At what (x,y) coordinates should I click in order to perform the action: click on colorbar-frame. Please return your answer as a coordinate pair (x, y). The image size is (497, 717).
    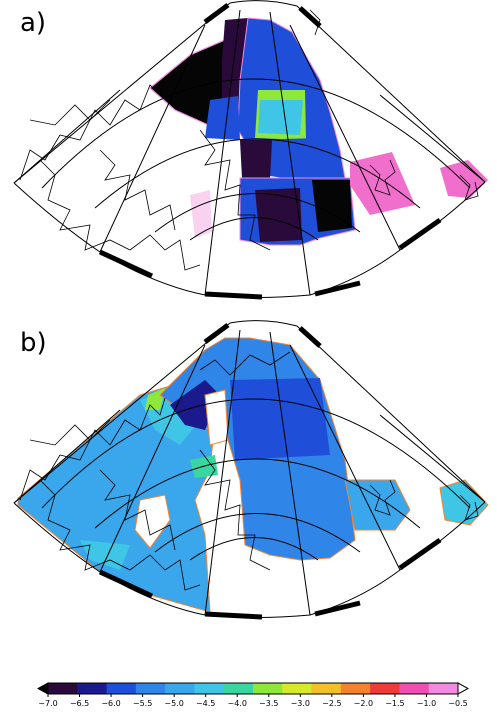
    Looking at the image, I should click on (253, 688).